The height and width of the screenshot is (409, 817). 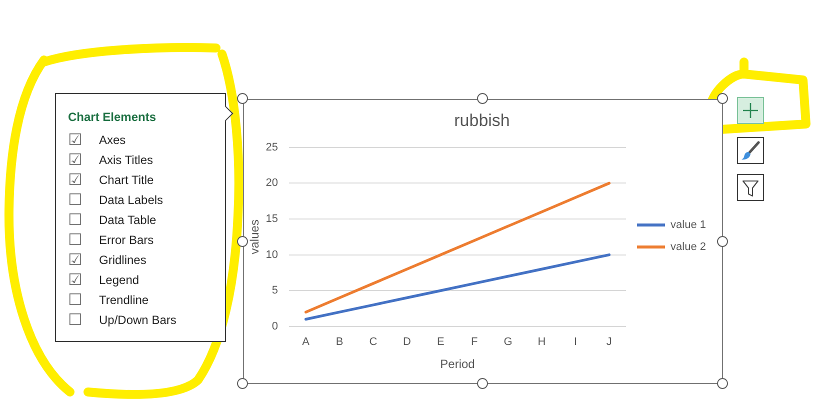 What do you see at coordinates (474, 342) in the screenshot?
I see `x-tick-label: F` at bounding box center [474, 342].